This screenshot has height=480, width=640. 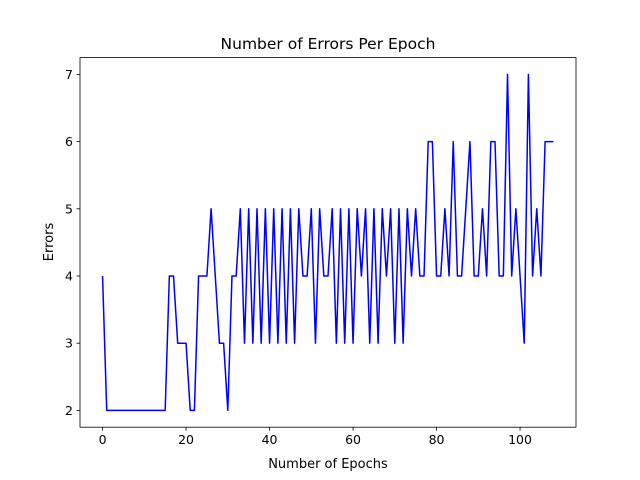 What do you see at coordinates (69, 141) in the screenshot?
I see `y-tick-label: 6` at bounding box center [69, 141].